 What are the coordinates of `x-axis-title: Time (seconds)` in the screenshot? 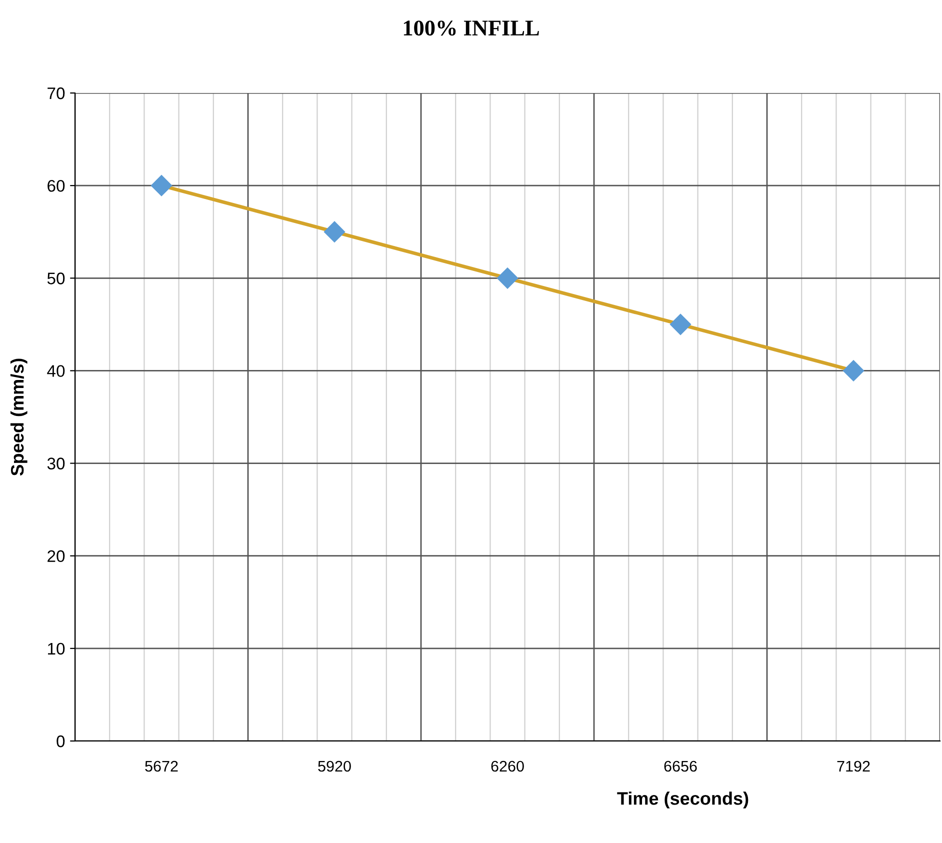 It's located at (682, 800).